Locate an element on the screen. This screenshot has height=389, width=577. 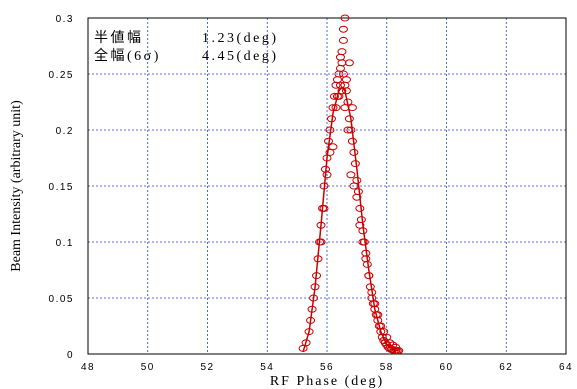
annotation-label-full-width: 全幅(6σ) is located at coordinates (127, 55).